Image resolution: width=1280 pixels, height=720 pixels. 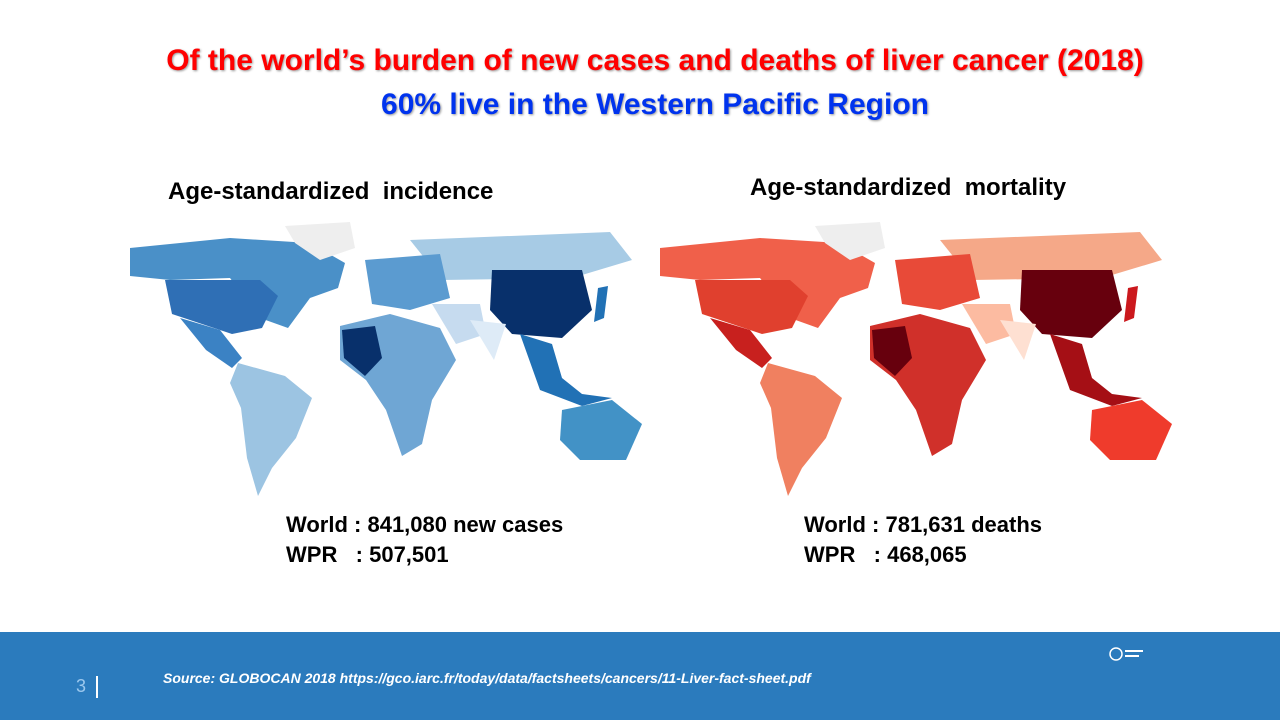 I want to click on map-title: Age-standardized mortality, so click(x=908, y=187).